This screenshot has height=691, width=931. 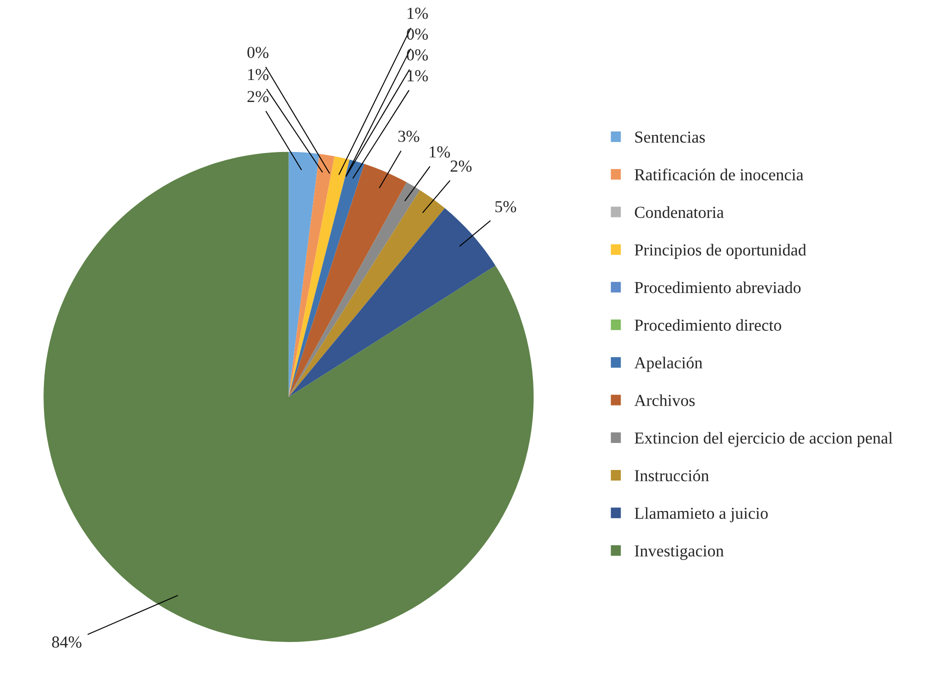 What do you see at coordinates (717, 287) in the screenshot?
I see `legend-label: Procedimiento abreviado` at bounding box center [717, 287].